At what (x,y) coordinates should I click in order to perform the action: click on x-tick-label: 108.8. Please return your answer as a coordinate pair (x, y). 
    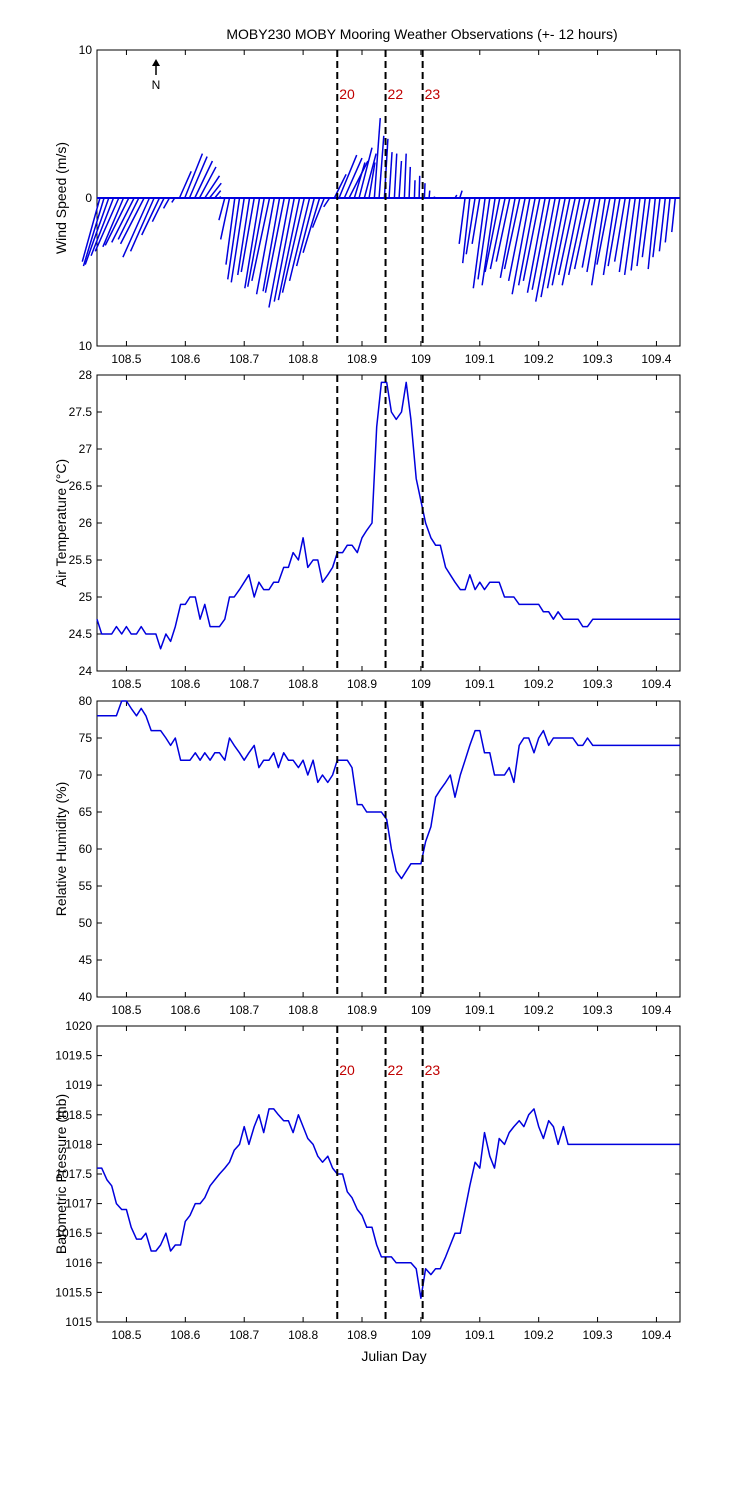
    Looking at the image, I should click on (303, 1335).